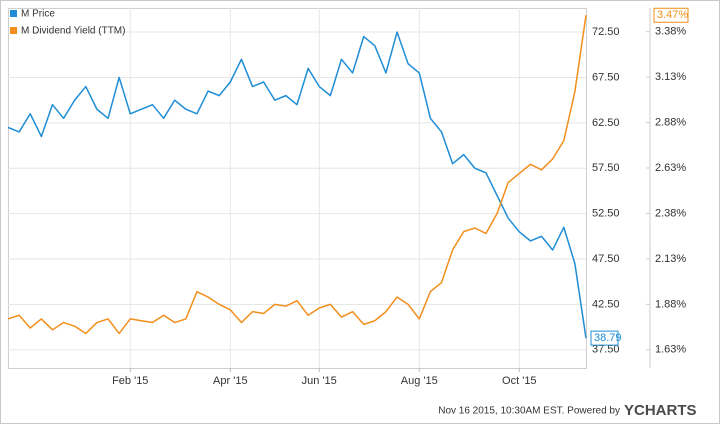 This screenshot has width=720, height=424. I want to click on y2-tick-label: 2.38%, so click(670, 213).